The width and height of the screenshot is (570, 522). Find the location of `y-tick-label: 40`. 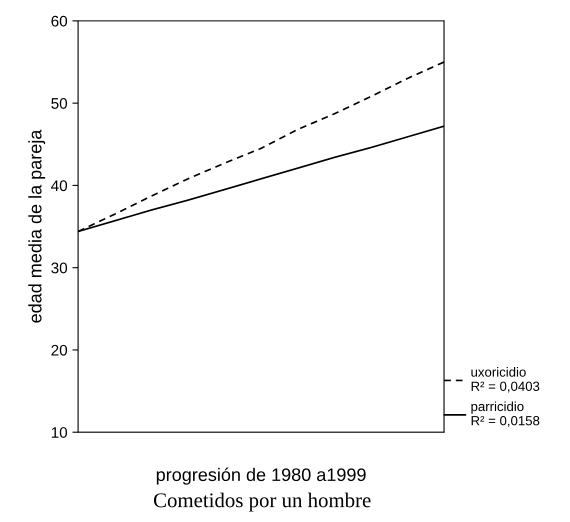

y-tick-label: 40 is located at coordinates (59, 186).